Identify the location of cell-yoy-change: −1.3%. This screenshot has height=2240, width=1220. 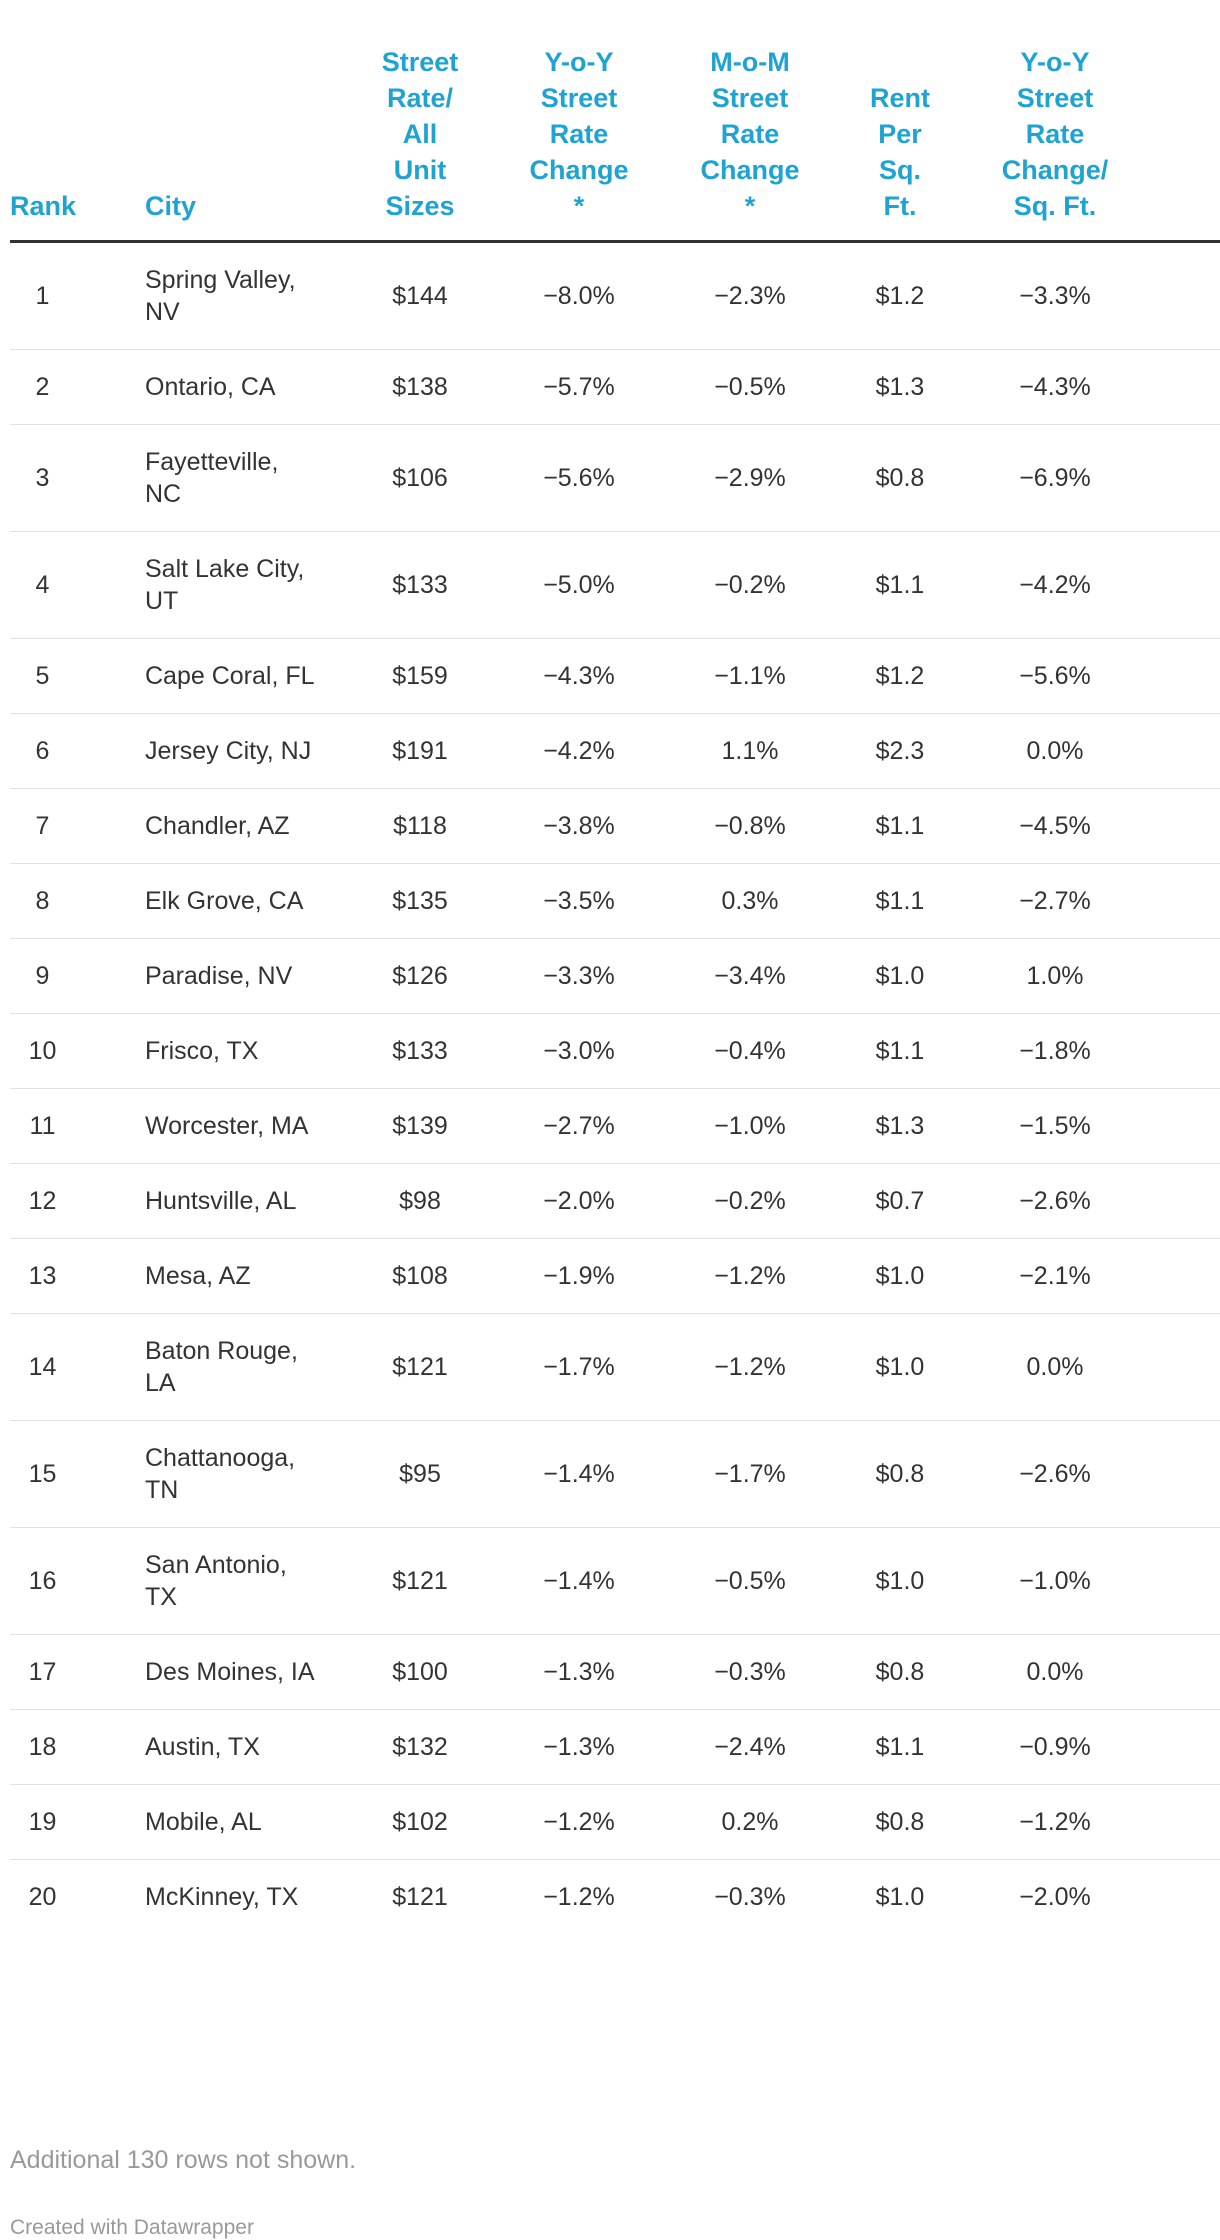
(579, 1747).